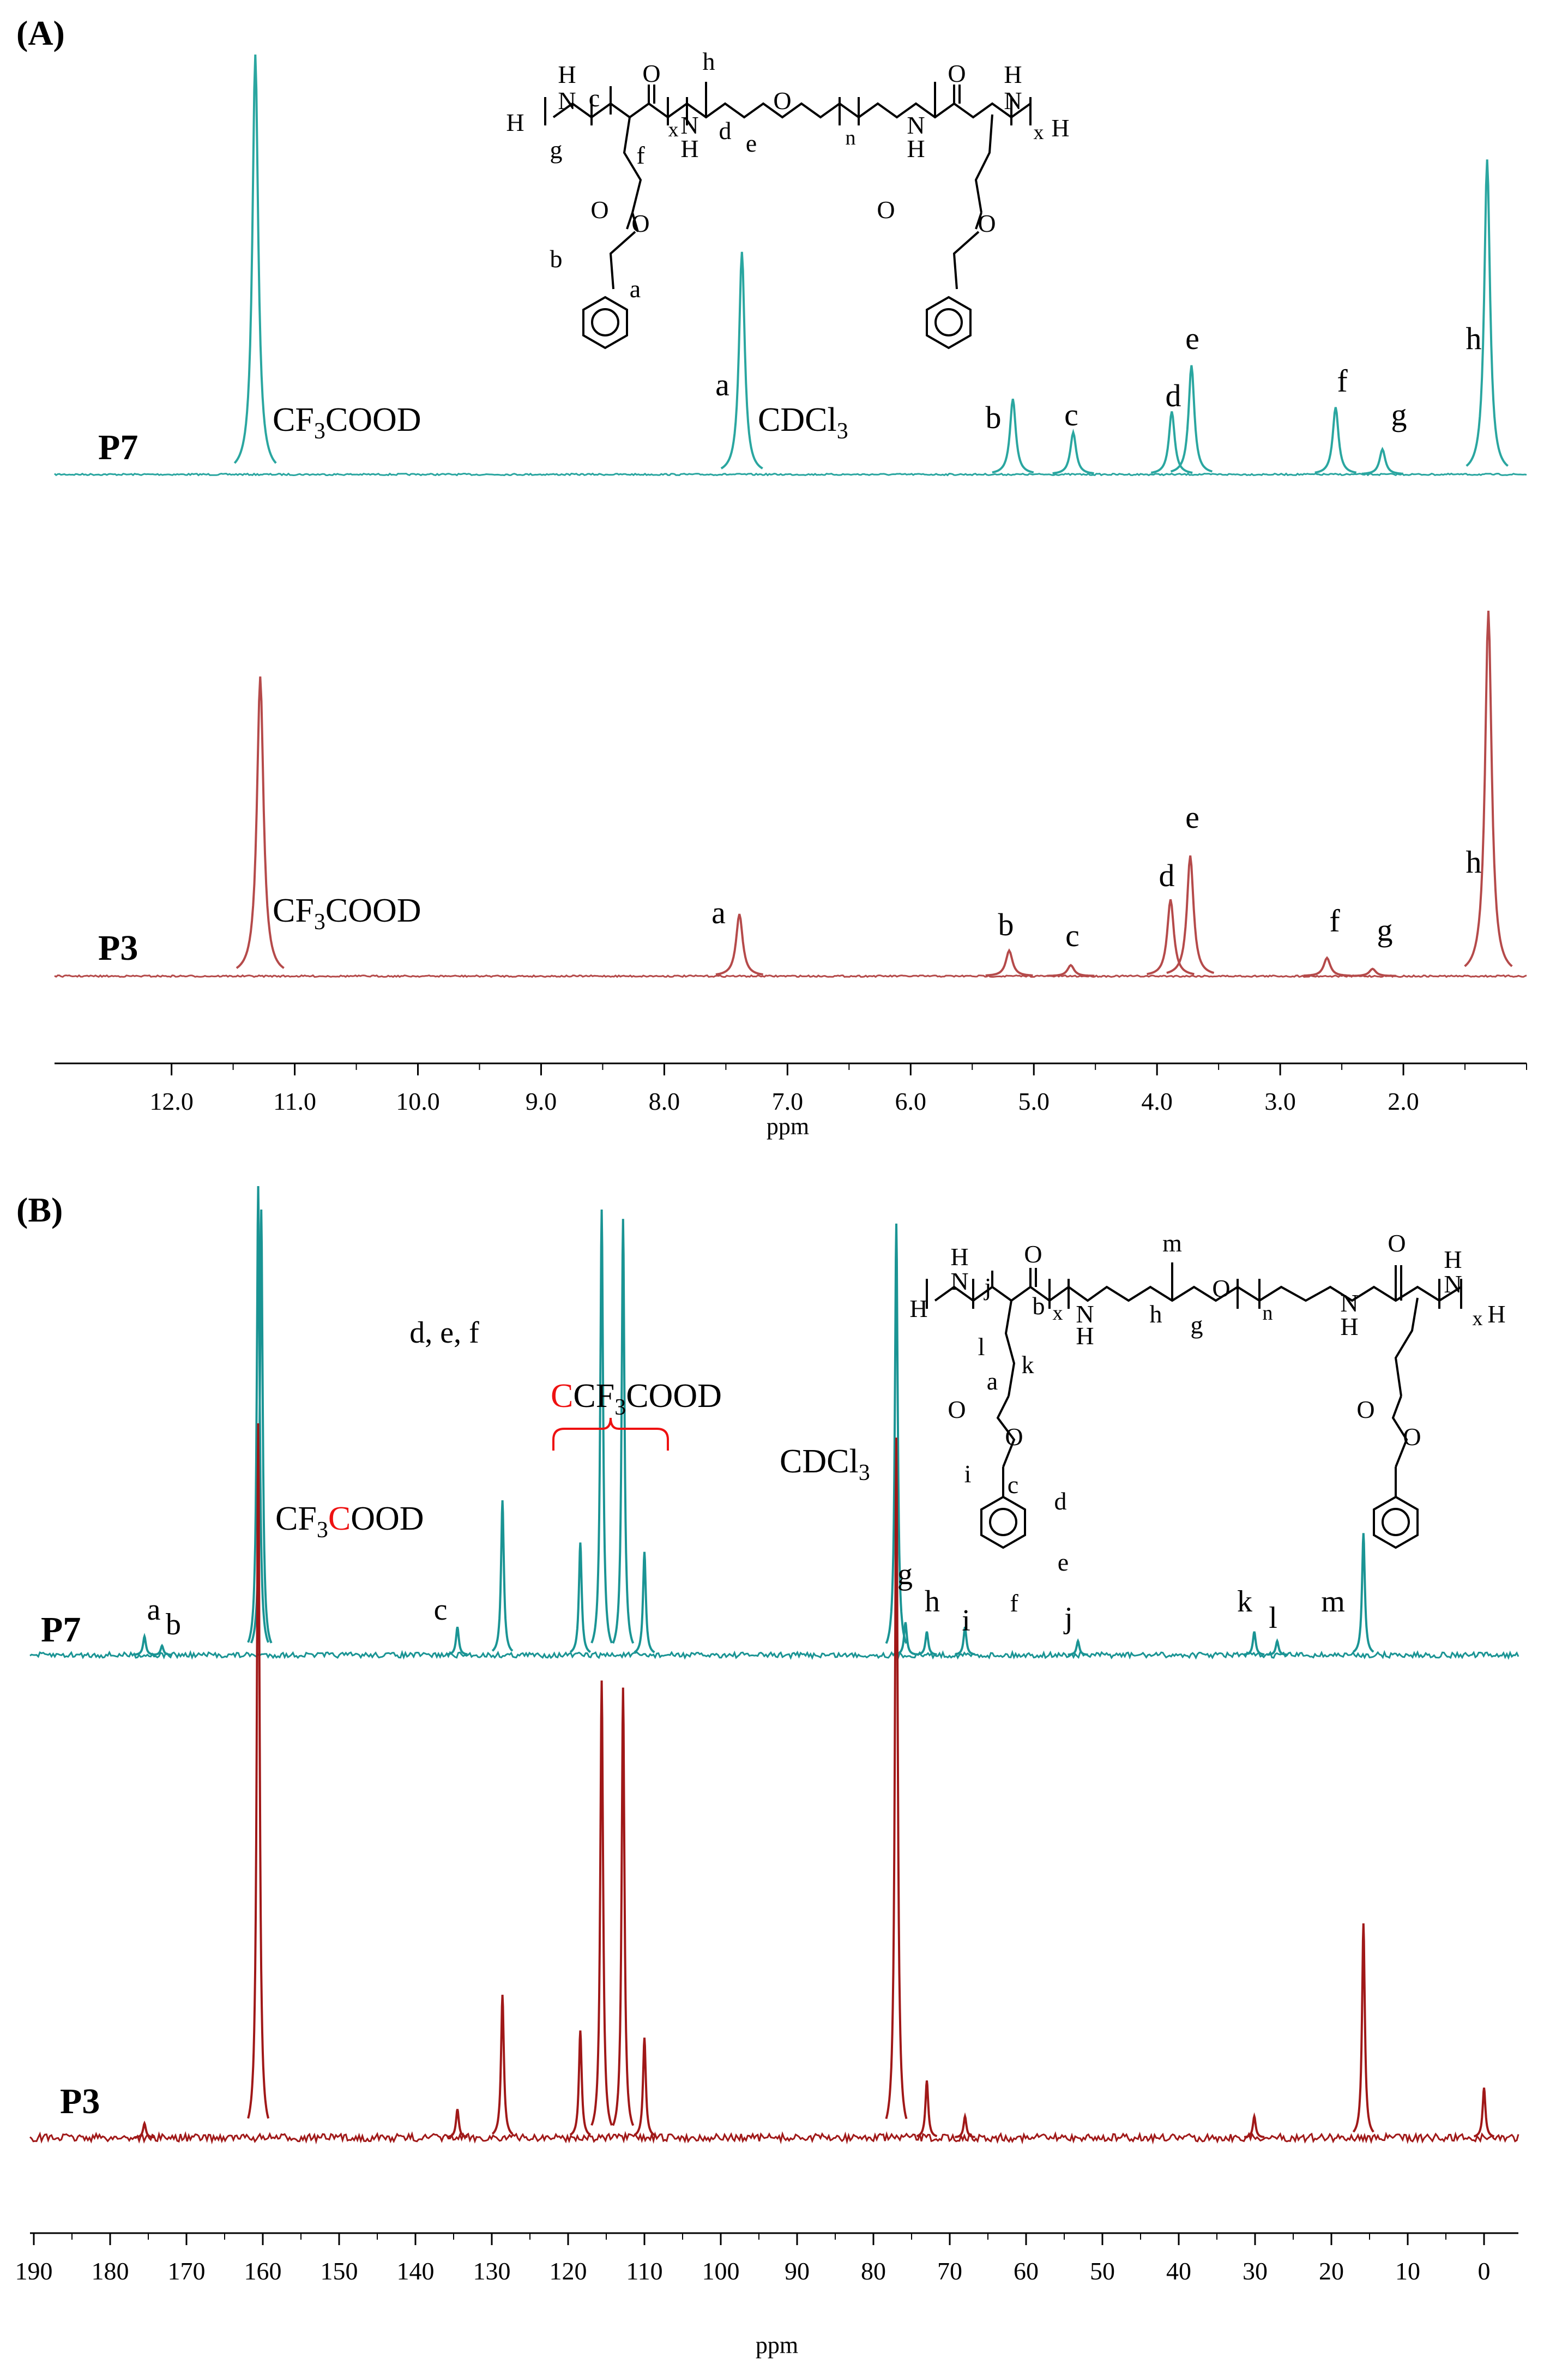 The height and width of the screenshot is (2364, 1568). Describe the element at coordinates (1072, 935) in the screenshot. I see `peak-label-c-p3: c` at that location.